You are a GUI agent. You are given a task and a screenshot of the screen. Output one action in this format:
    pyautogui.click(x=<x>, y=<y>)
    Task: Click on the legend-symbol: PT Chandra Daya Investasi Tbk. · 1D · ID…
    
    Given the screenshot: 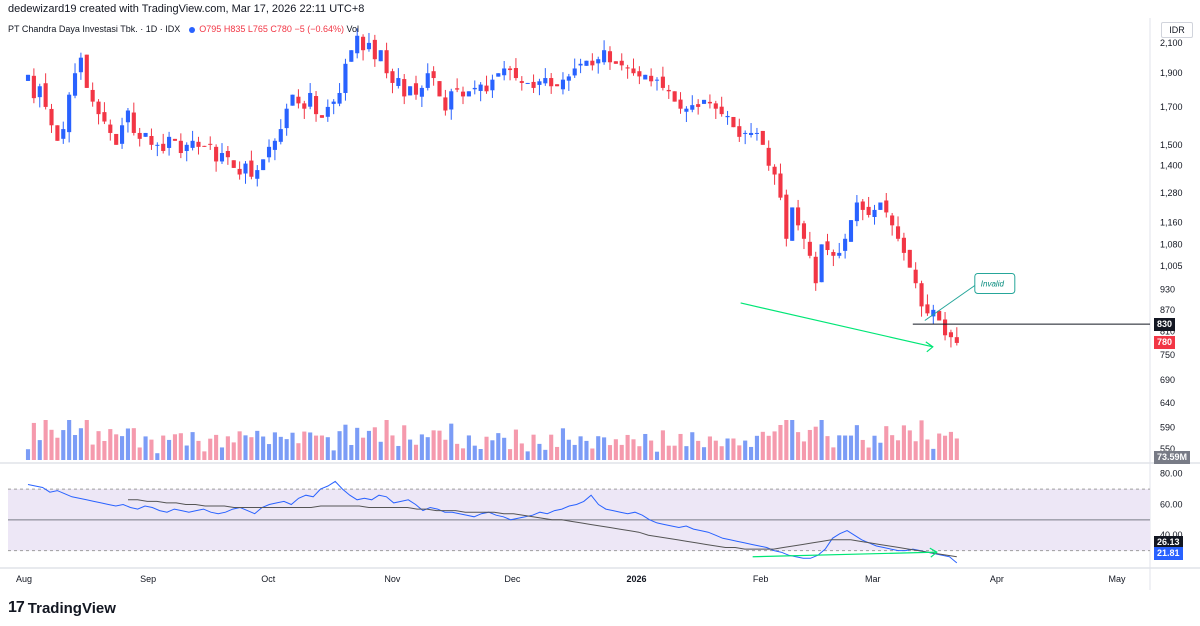 What is the action you would take?
    pyautogui.click(x=94, y=29)
    